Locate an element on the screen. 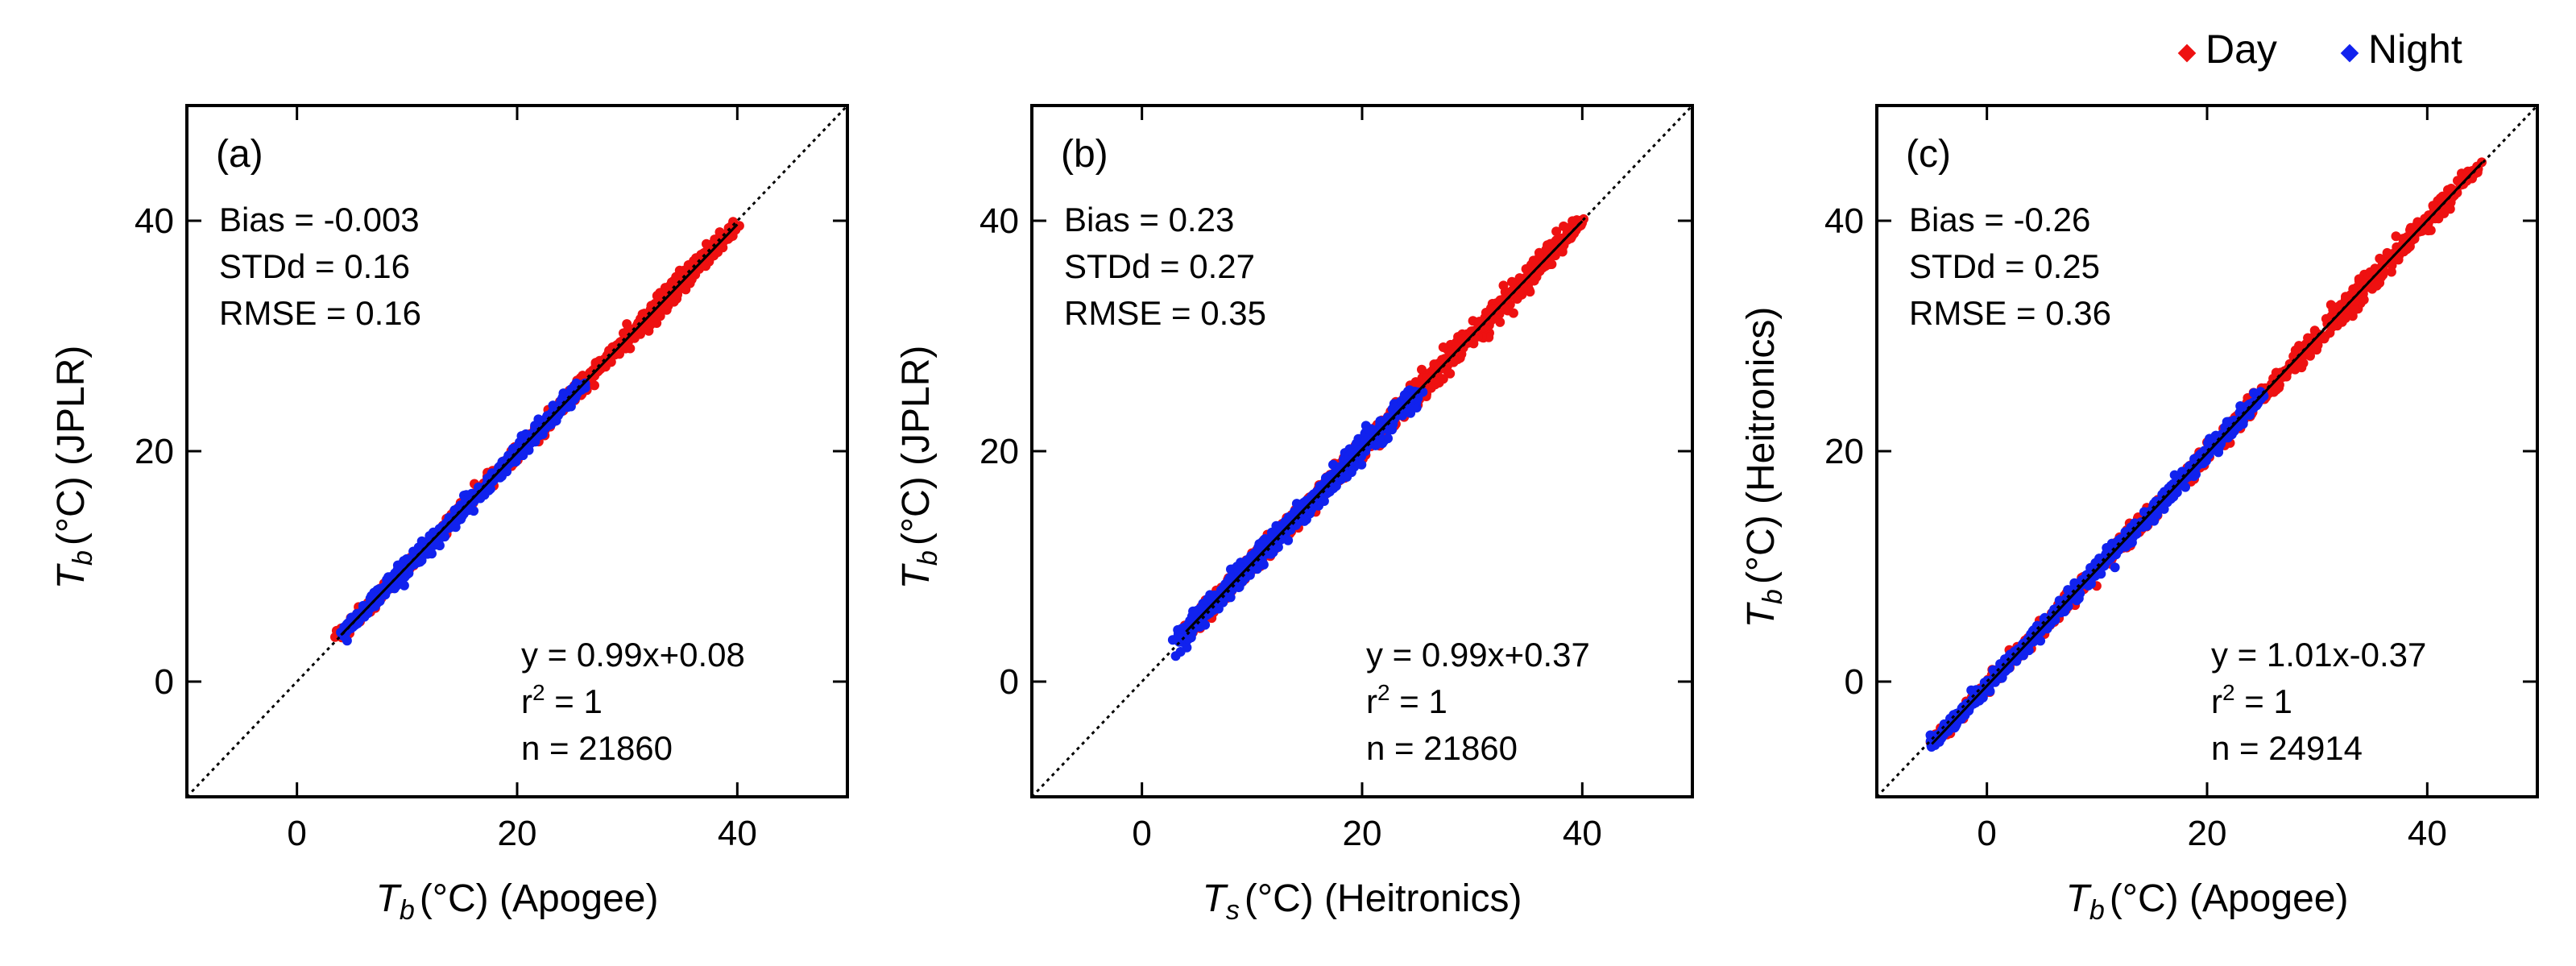  legend-marker-night is located at coordinates (2349, 53).